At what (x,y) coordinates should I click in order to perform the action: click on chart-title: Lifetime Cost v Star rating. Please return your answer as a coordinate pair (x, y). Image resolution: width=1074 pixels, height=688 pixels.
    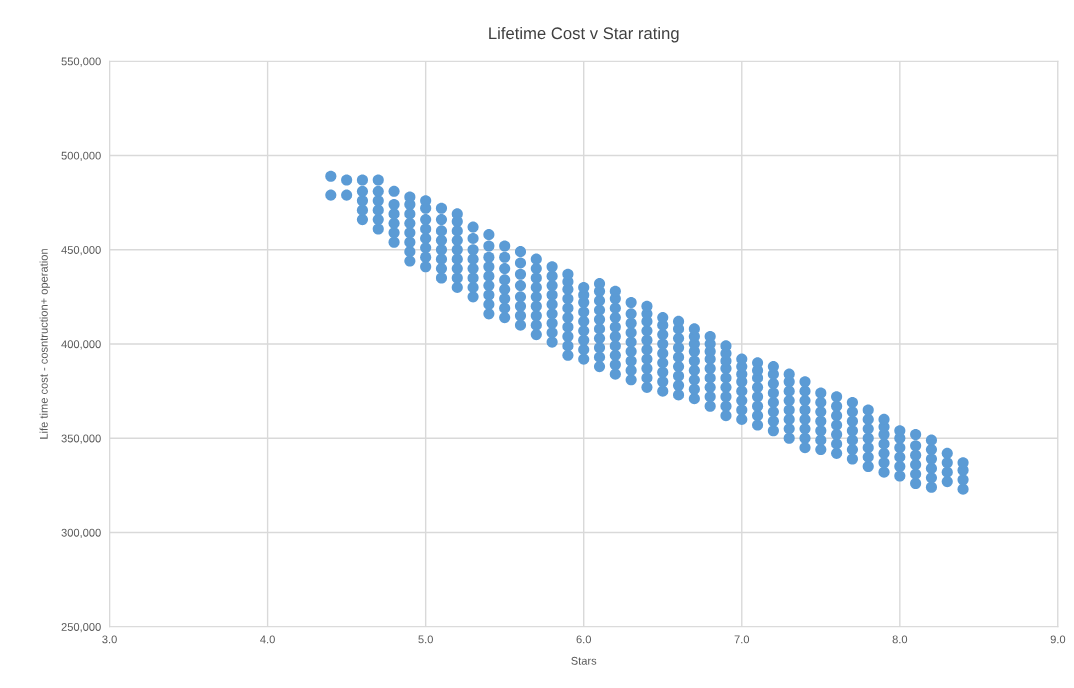
    Looking at the image, I should click on (584, 34).